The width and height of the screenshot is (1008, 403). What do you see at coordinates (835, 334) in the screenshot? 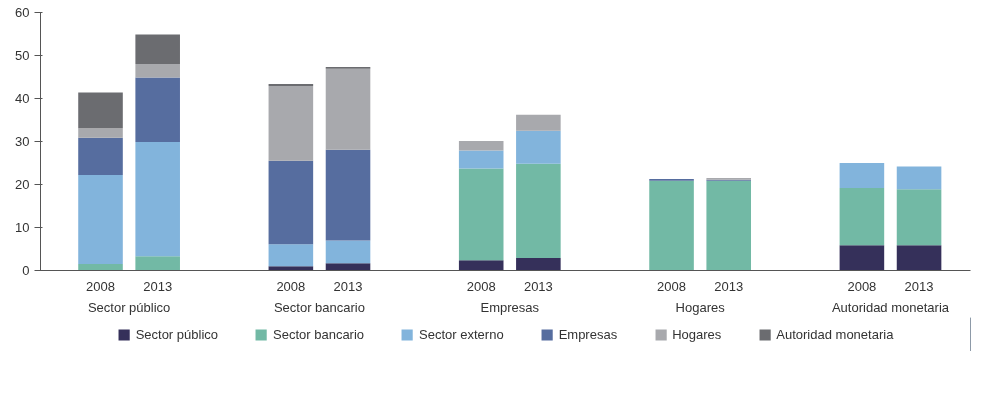
I see `legend-label: Autoridad monetaria` at bounding box center [835, 334].